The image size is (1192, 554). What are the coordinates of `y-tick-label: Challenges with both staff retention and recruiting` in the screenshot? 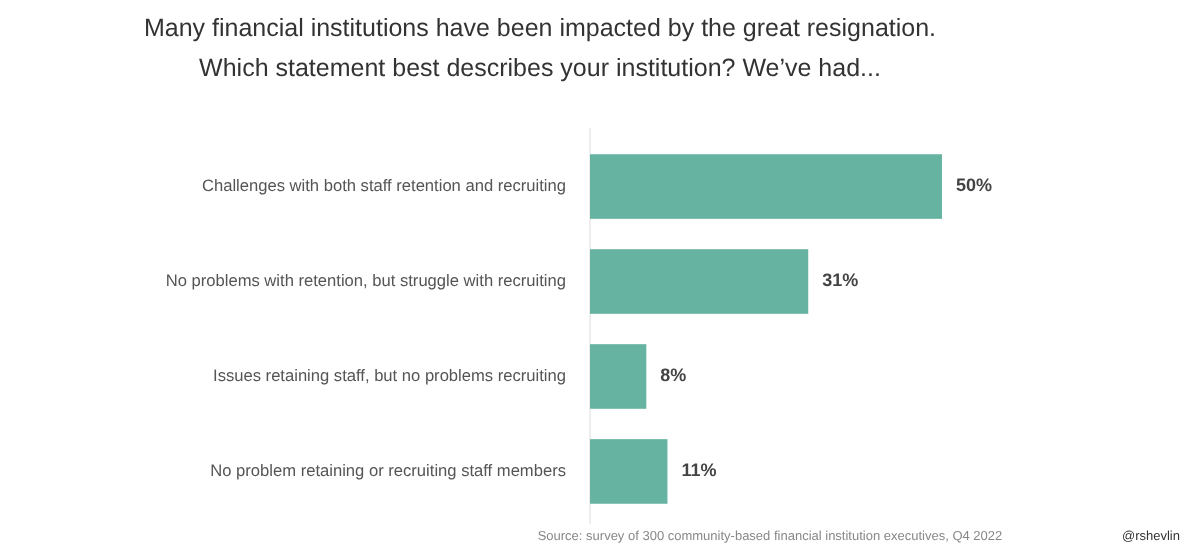 It's located at (384, 184).